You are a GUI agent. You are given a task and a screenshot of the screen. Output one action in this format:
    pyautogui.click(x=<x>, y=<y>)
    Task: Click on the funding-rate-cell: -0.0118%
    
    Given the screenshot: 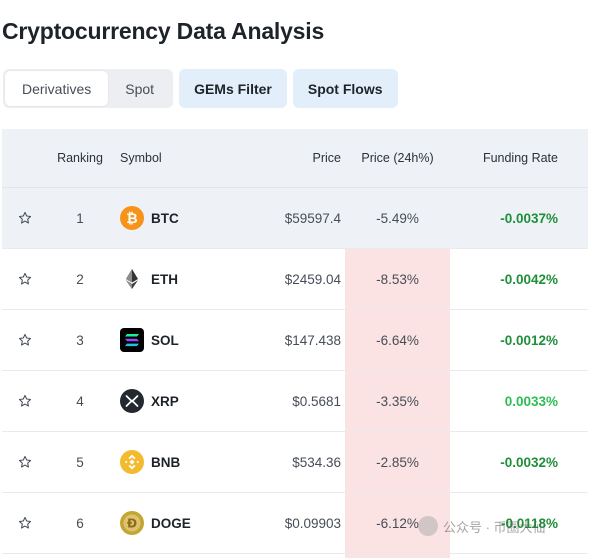 What is the action you would take?
    pyautogui.click(x=529, y=523)
    